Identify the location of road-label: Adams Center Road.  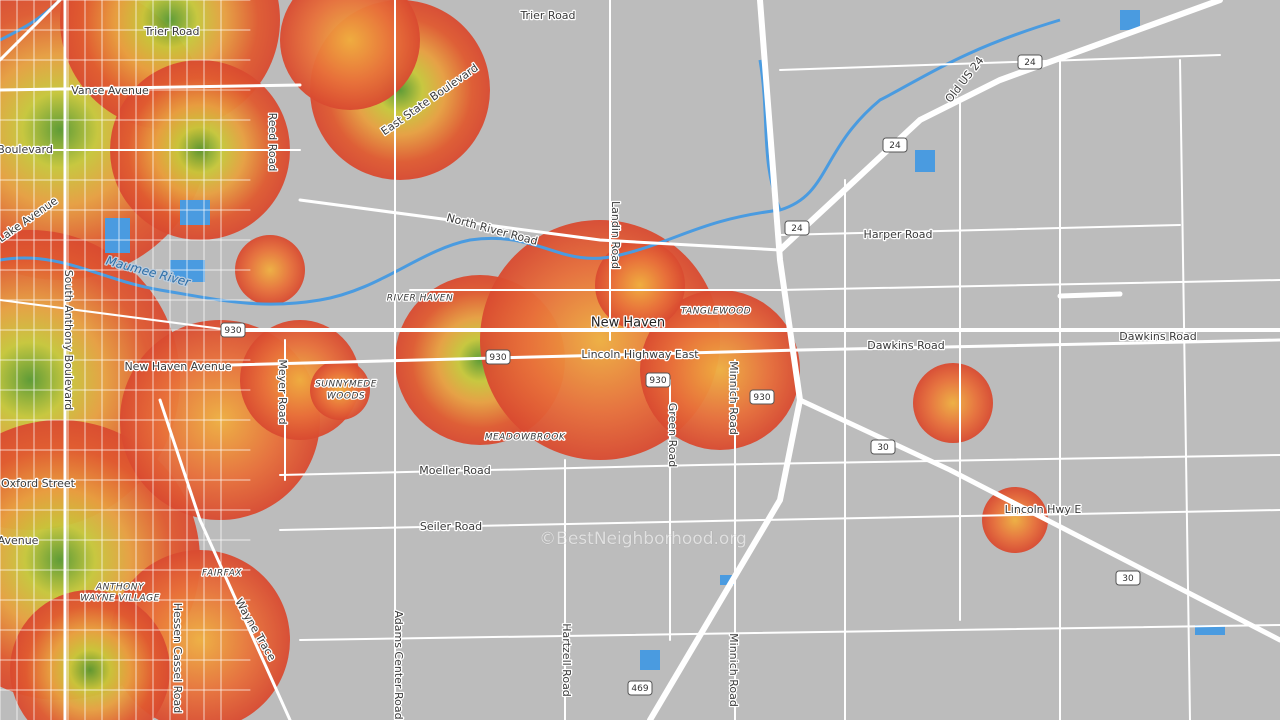
(398, 664).